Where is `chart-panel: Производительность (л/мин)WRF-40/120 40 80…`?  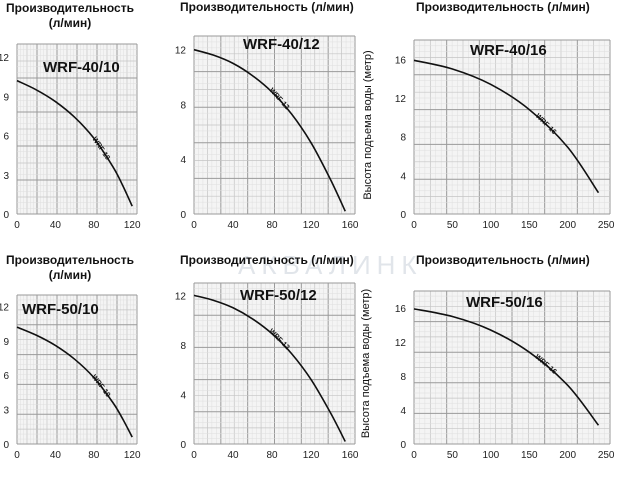
chart-panel: Производительность (л/мин)WRF-40/120 40 80… is located at coordinates (274, 115).